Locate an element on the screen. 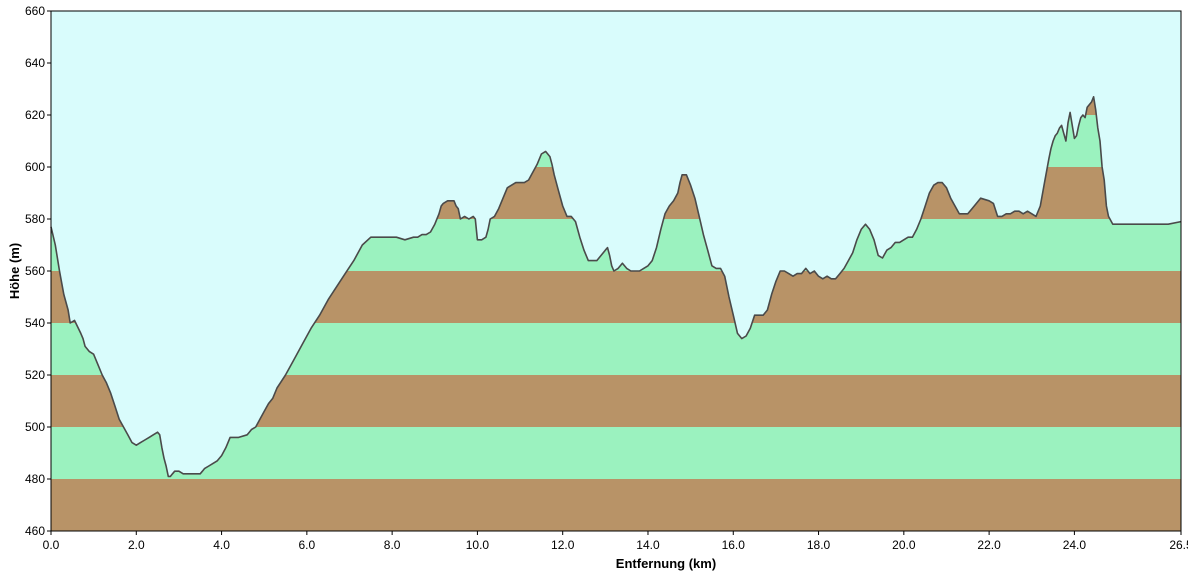  y-axis-title: Höhe (m) is located at coordinates (14, 271).